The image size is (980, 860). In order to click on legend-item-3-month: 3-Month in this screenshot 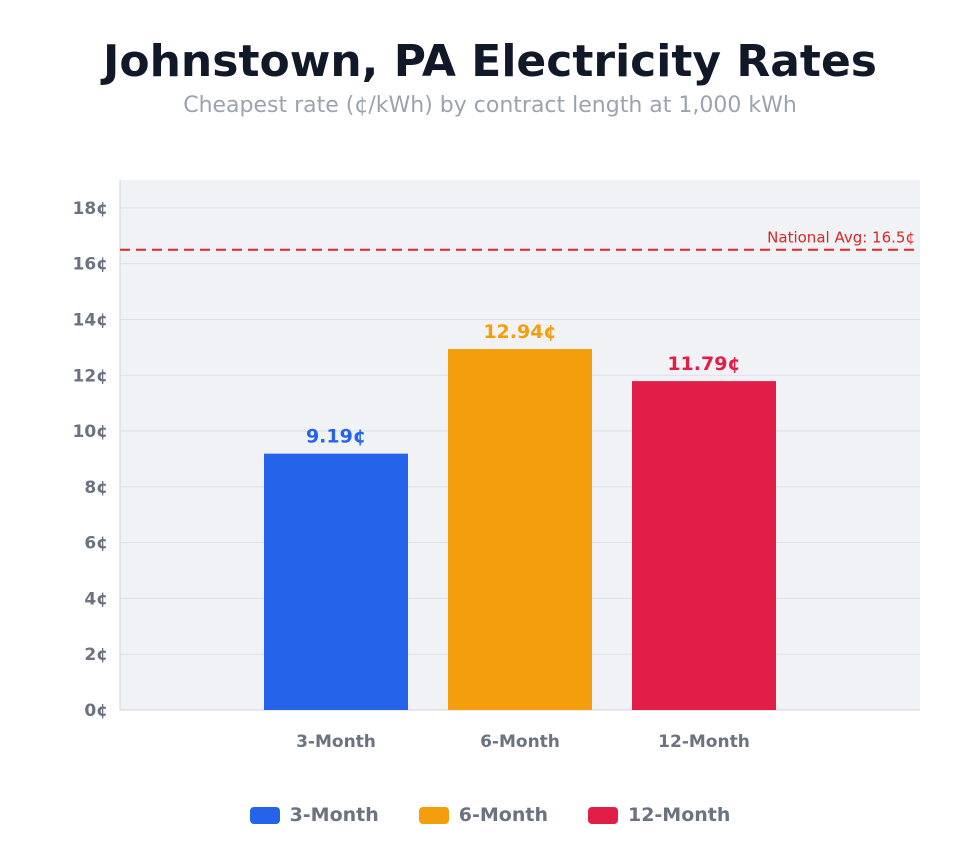, I will do `click(314, 815)`.